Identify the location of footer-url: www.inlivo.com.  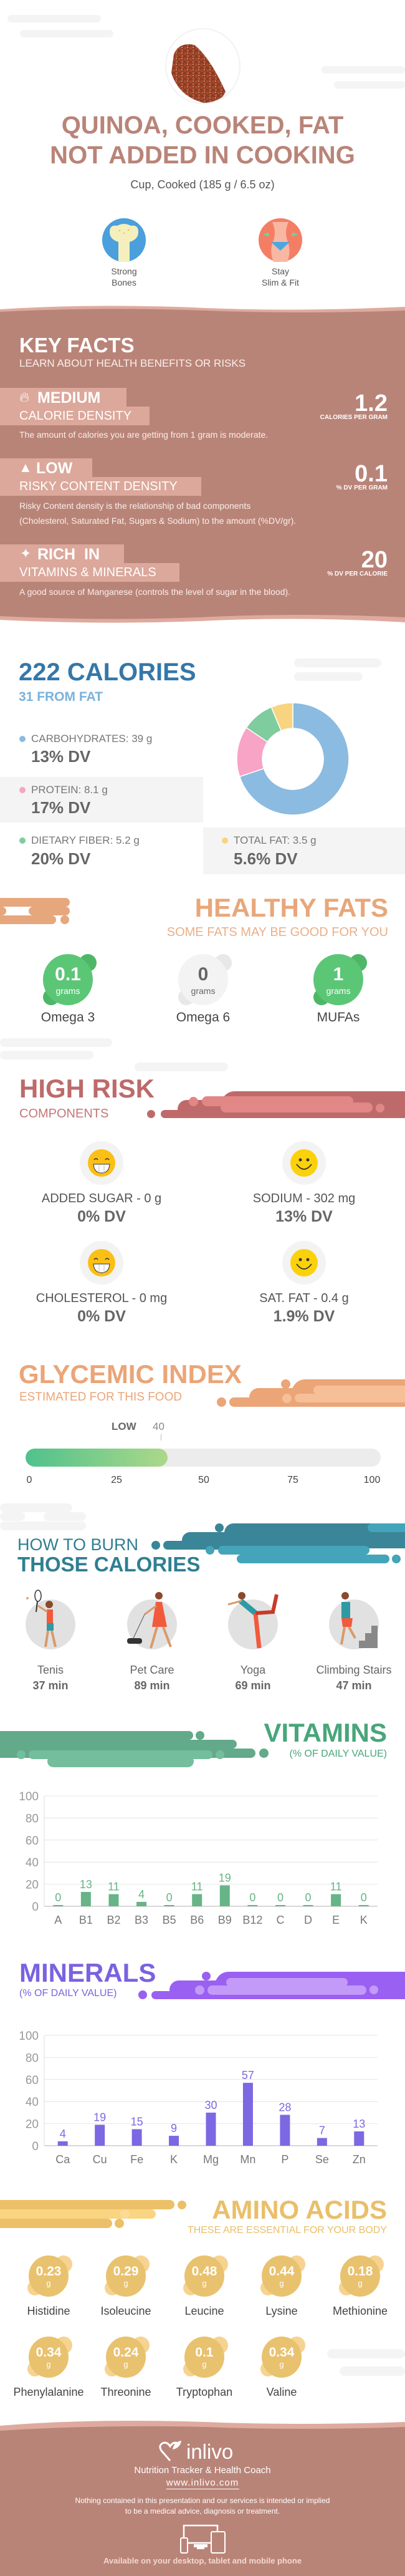
(202, 2483).